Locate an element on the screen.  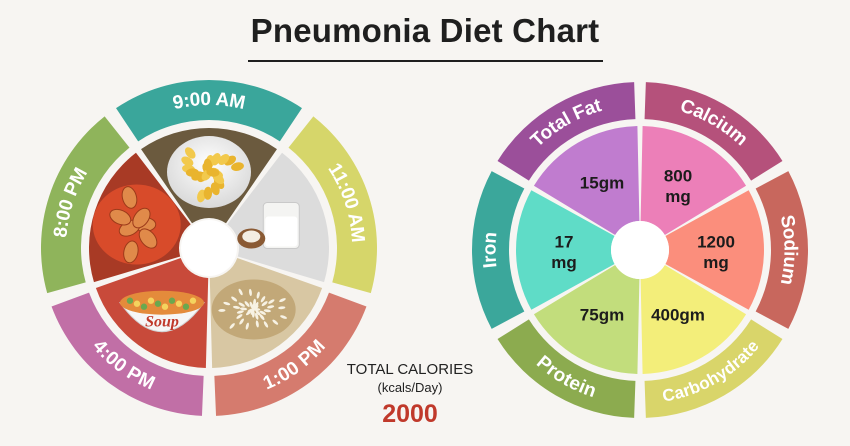
title-underline is located at coordinates (425, 61).